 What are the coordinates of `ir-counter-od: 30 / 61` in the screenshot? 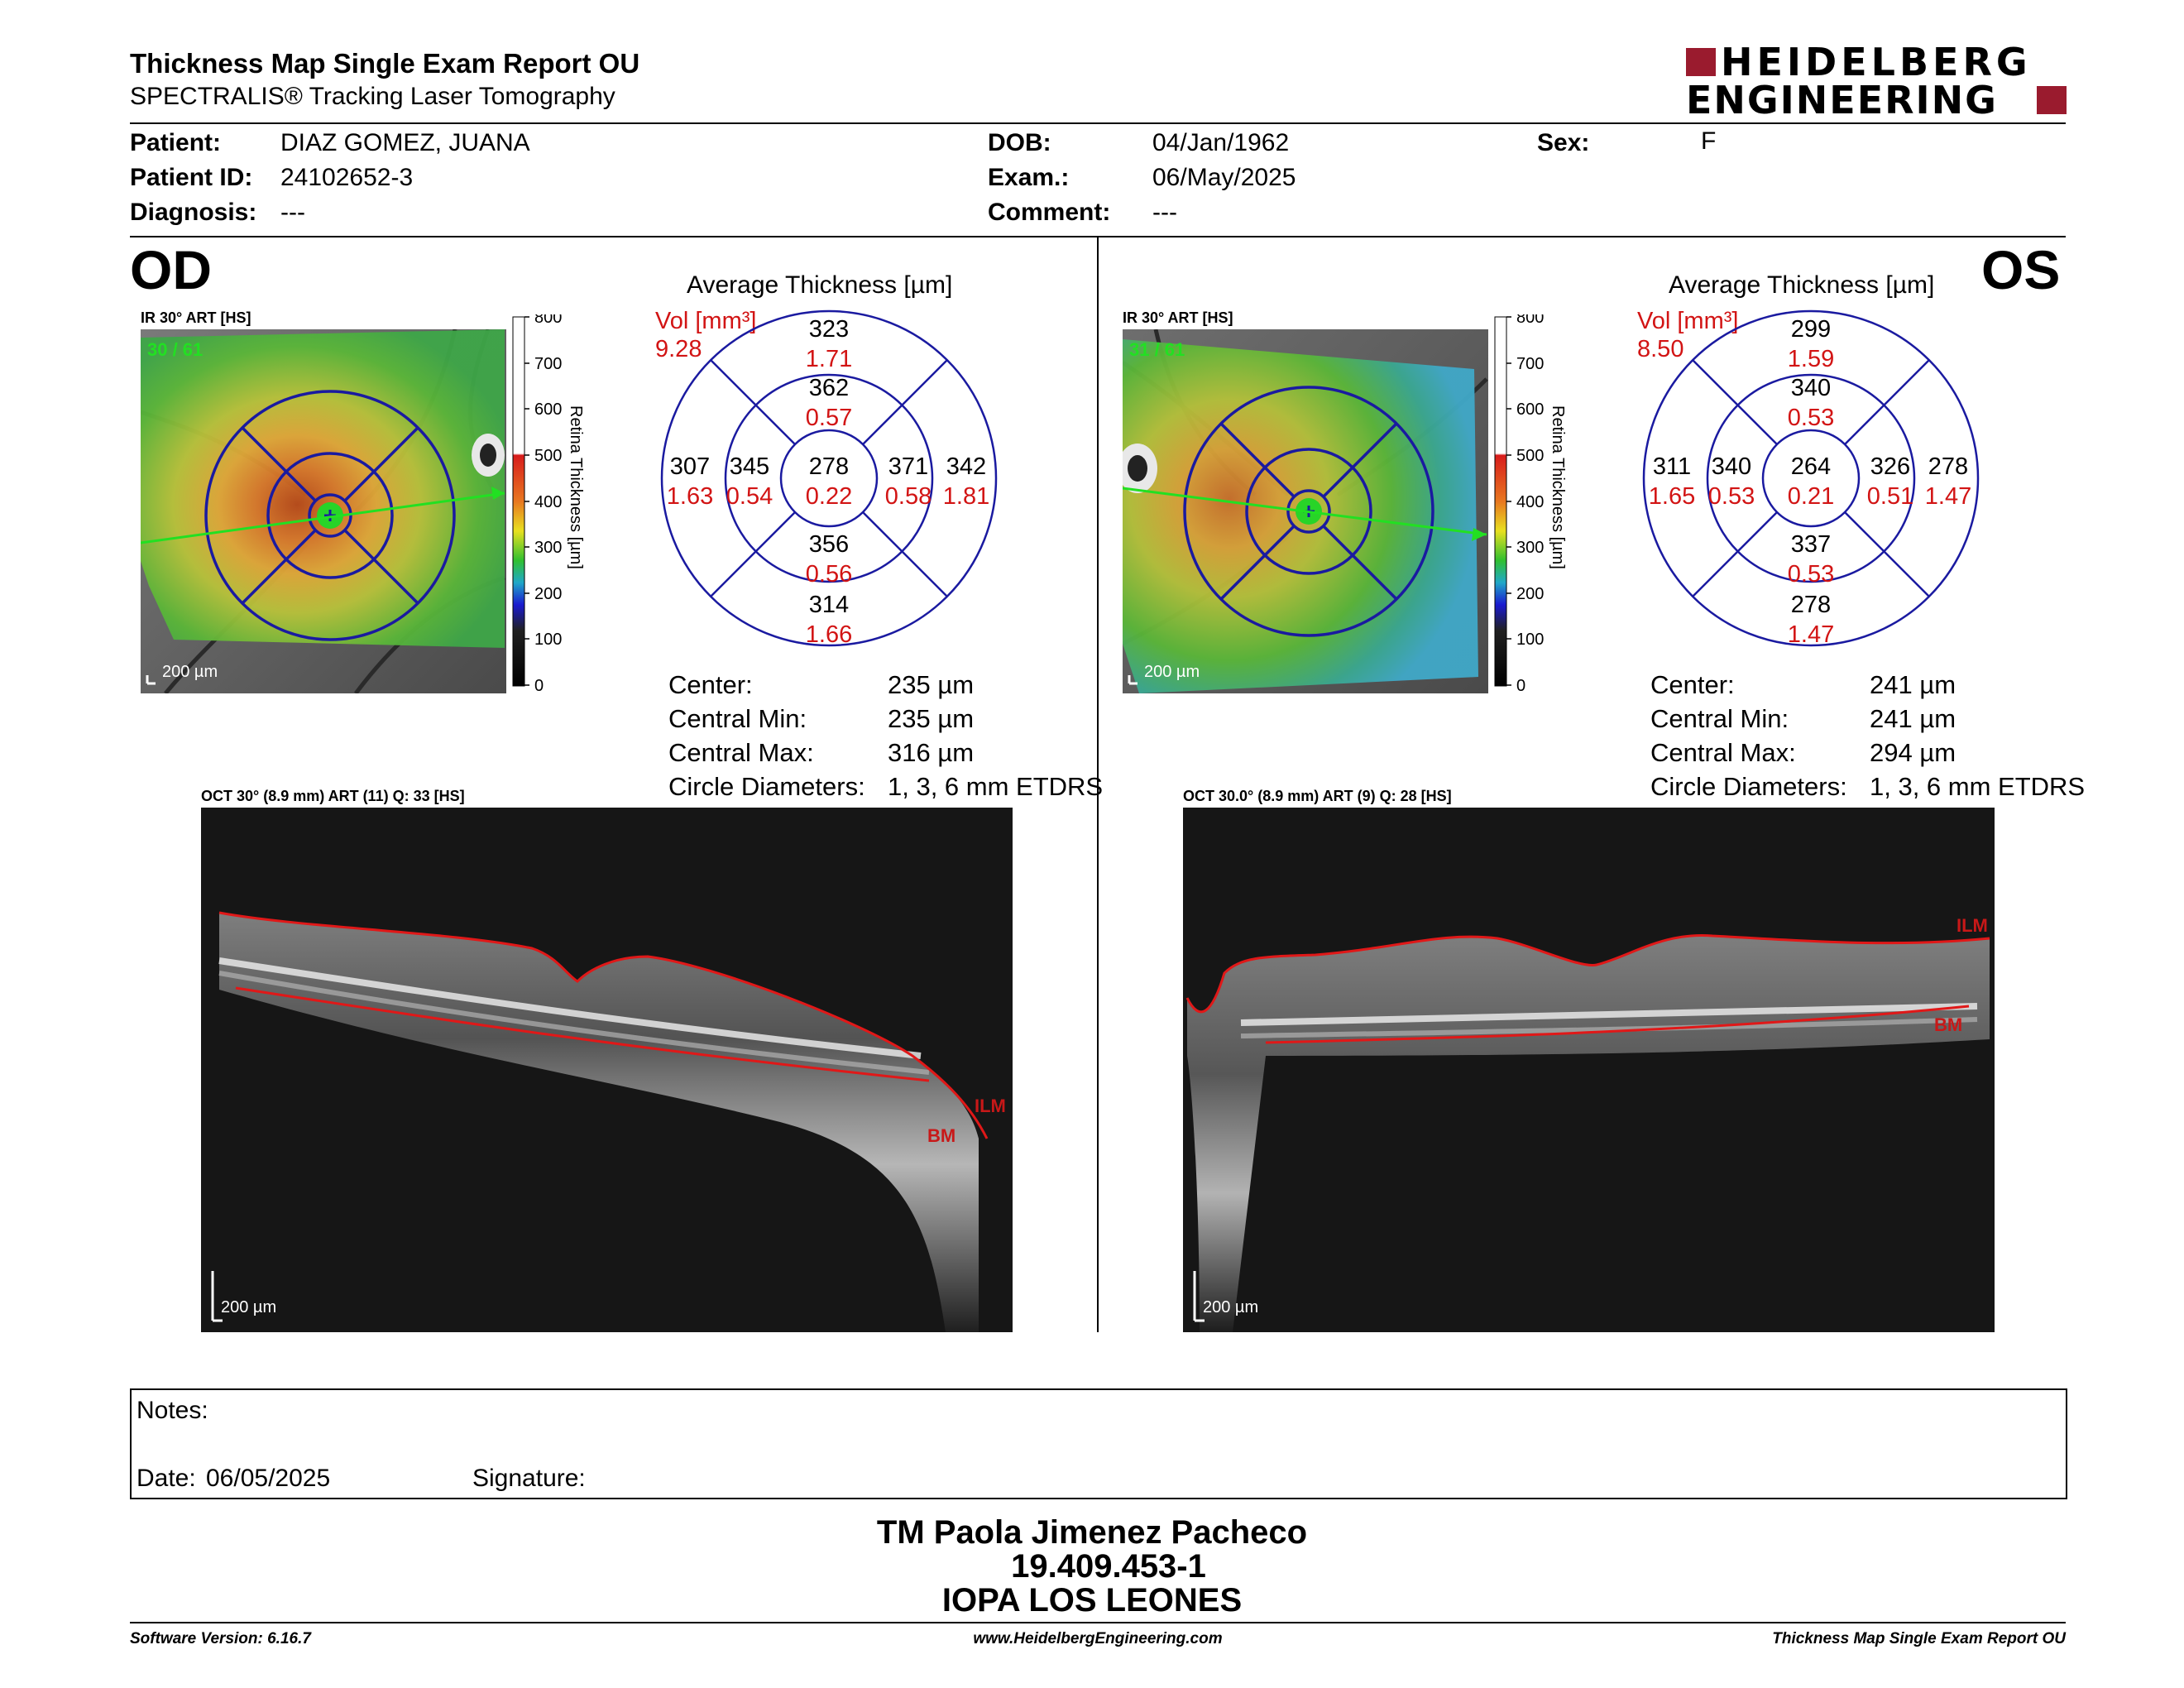 It's located at (175, 349).